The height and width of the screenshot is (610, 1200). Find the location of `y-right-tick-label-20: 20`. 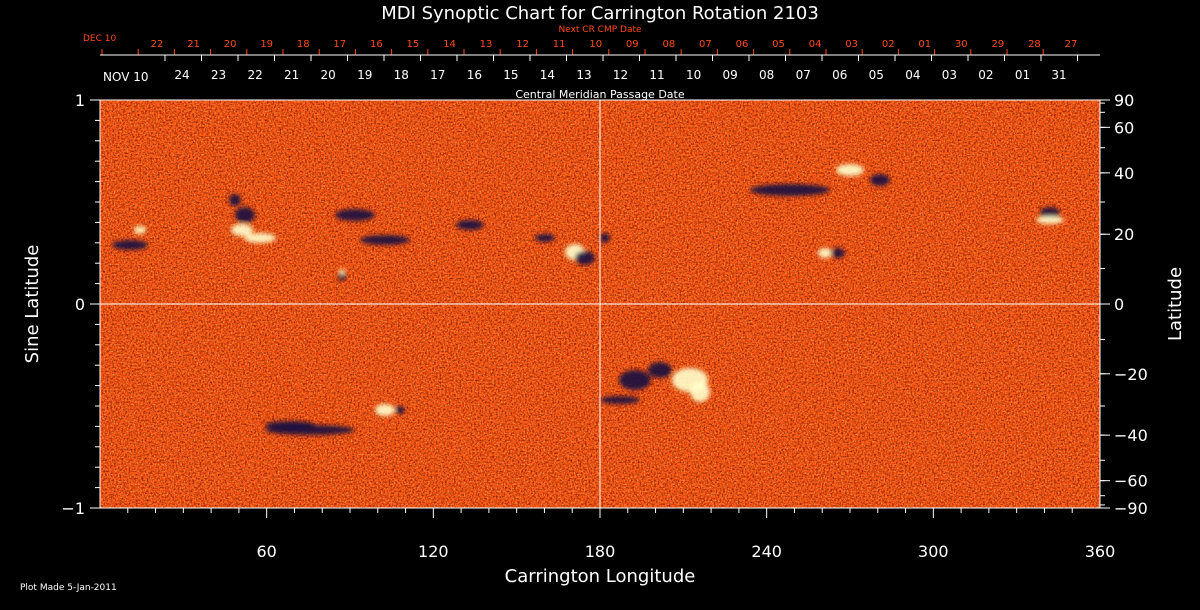

y-right-tick-label-20: 20 is located at coordinates (1124, 234).